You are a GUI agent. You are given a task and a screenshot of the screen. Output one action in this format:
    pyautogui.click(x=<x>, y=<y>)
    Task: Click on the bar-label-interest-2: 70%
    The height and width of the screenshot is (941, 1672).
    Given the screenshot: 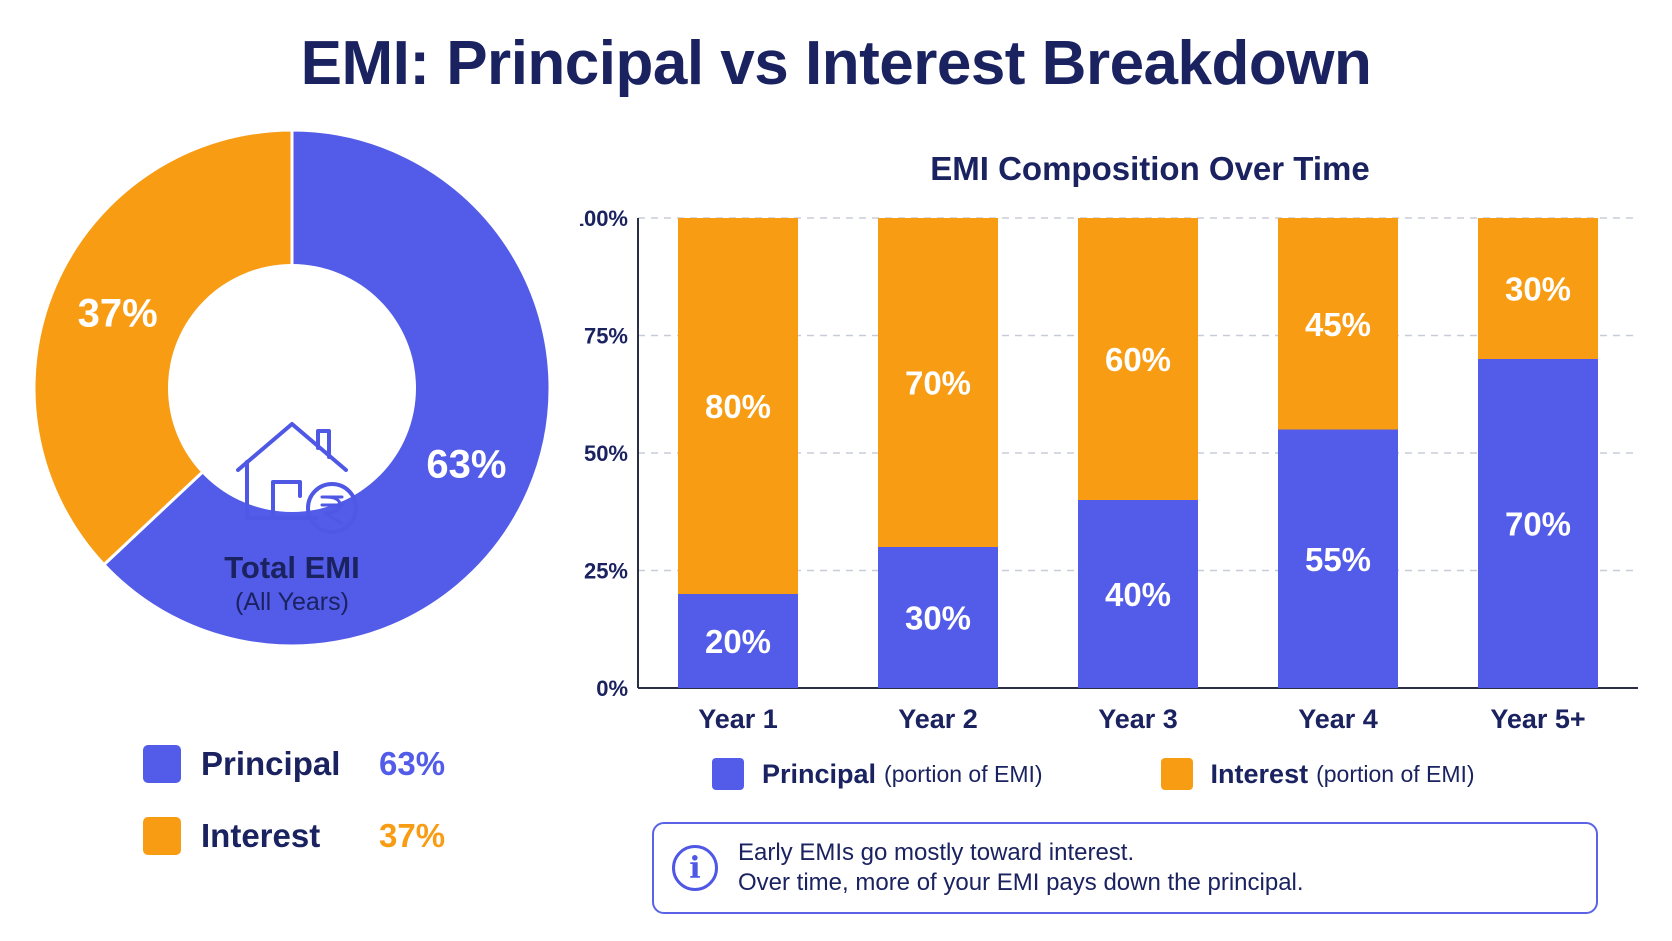 What is the action you would take?
    pyautogui.click(x=938, y=383)
    